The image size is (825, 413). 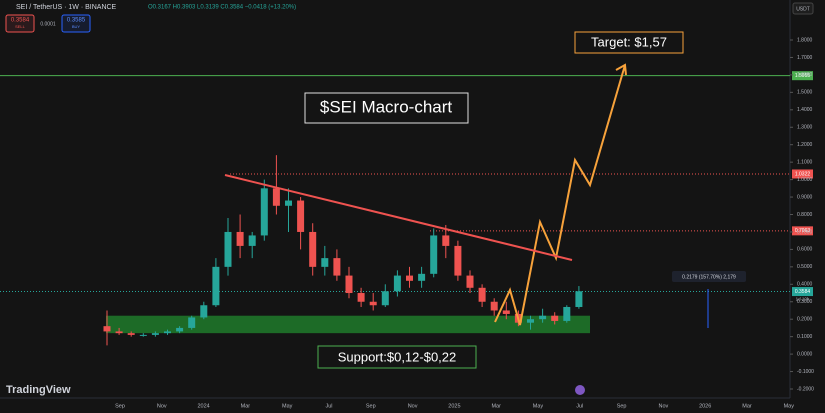 I want to click on target-box, so click(x=629, y=42).